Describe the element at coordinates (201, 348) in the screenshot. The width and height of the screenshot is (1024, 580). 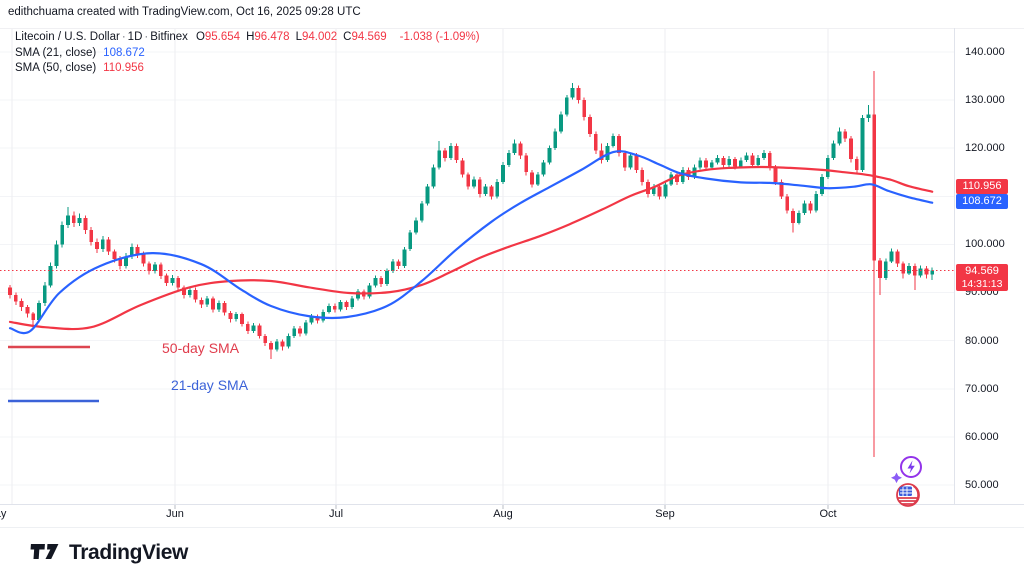
I see `sma50-drawing-label: 50-day SMA` at that location.